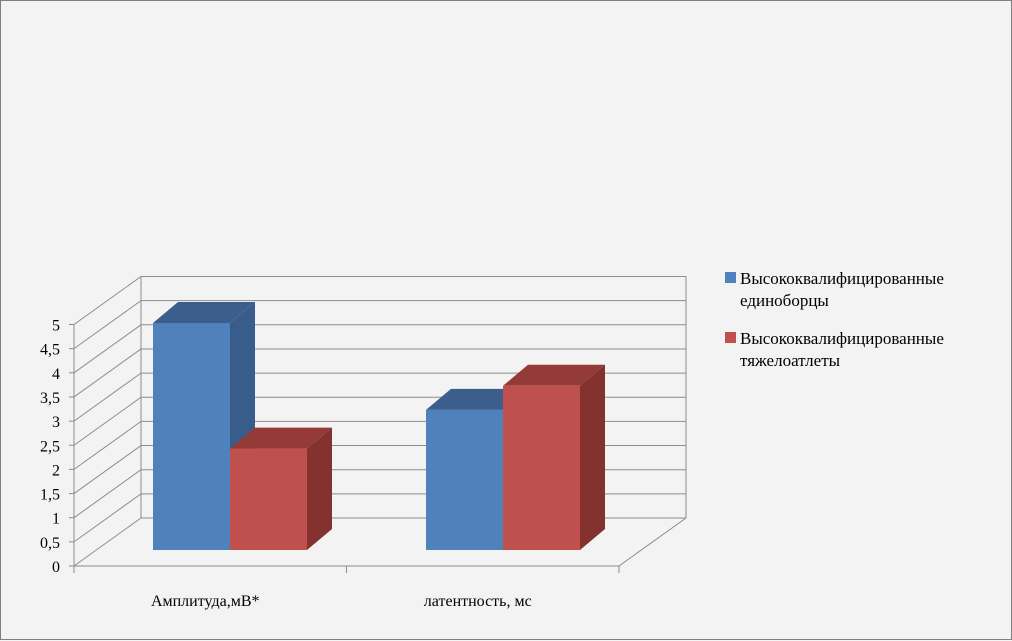  I want to click on x-axis: Амплитуда,мВ* латентность, мс, so click(346, 587).